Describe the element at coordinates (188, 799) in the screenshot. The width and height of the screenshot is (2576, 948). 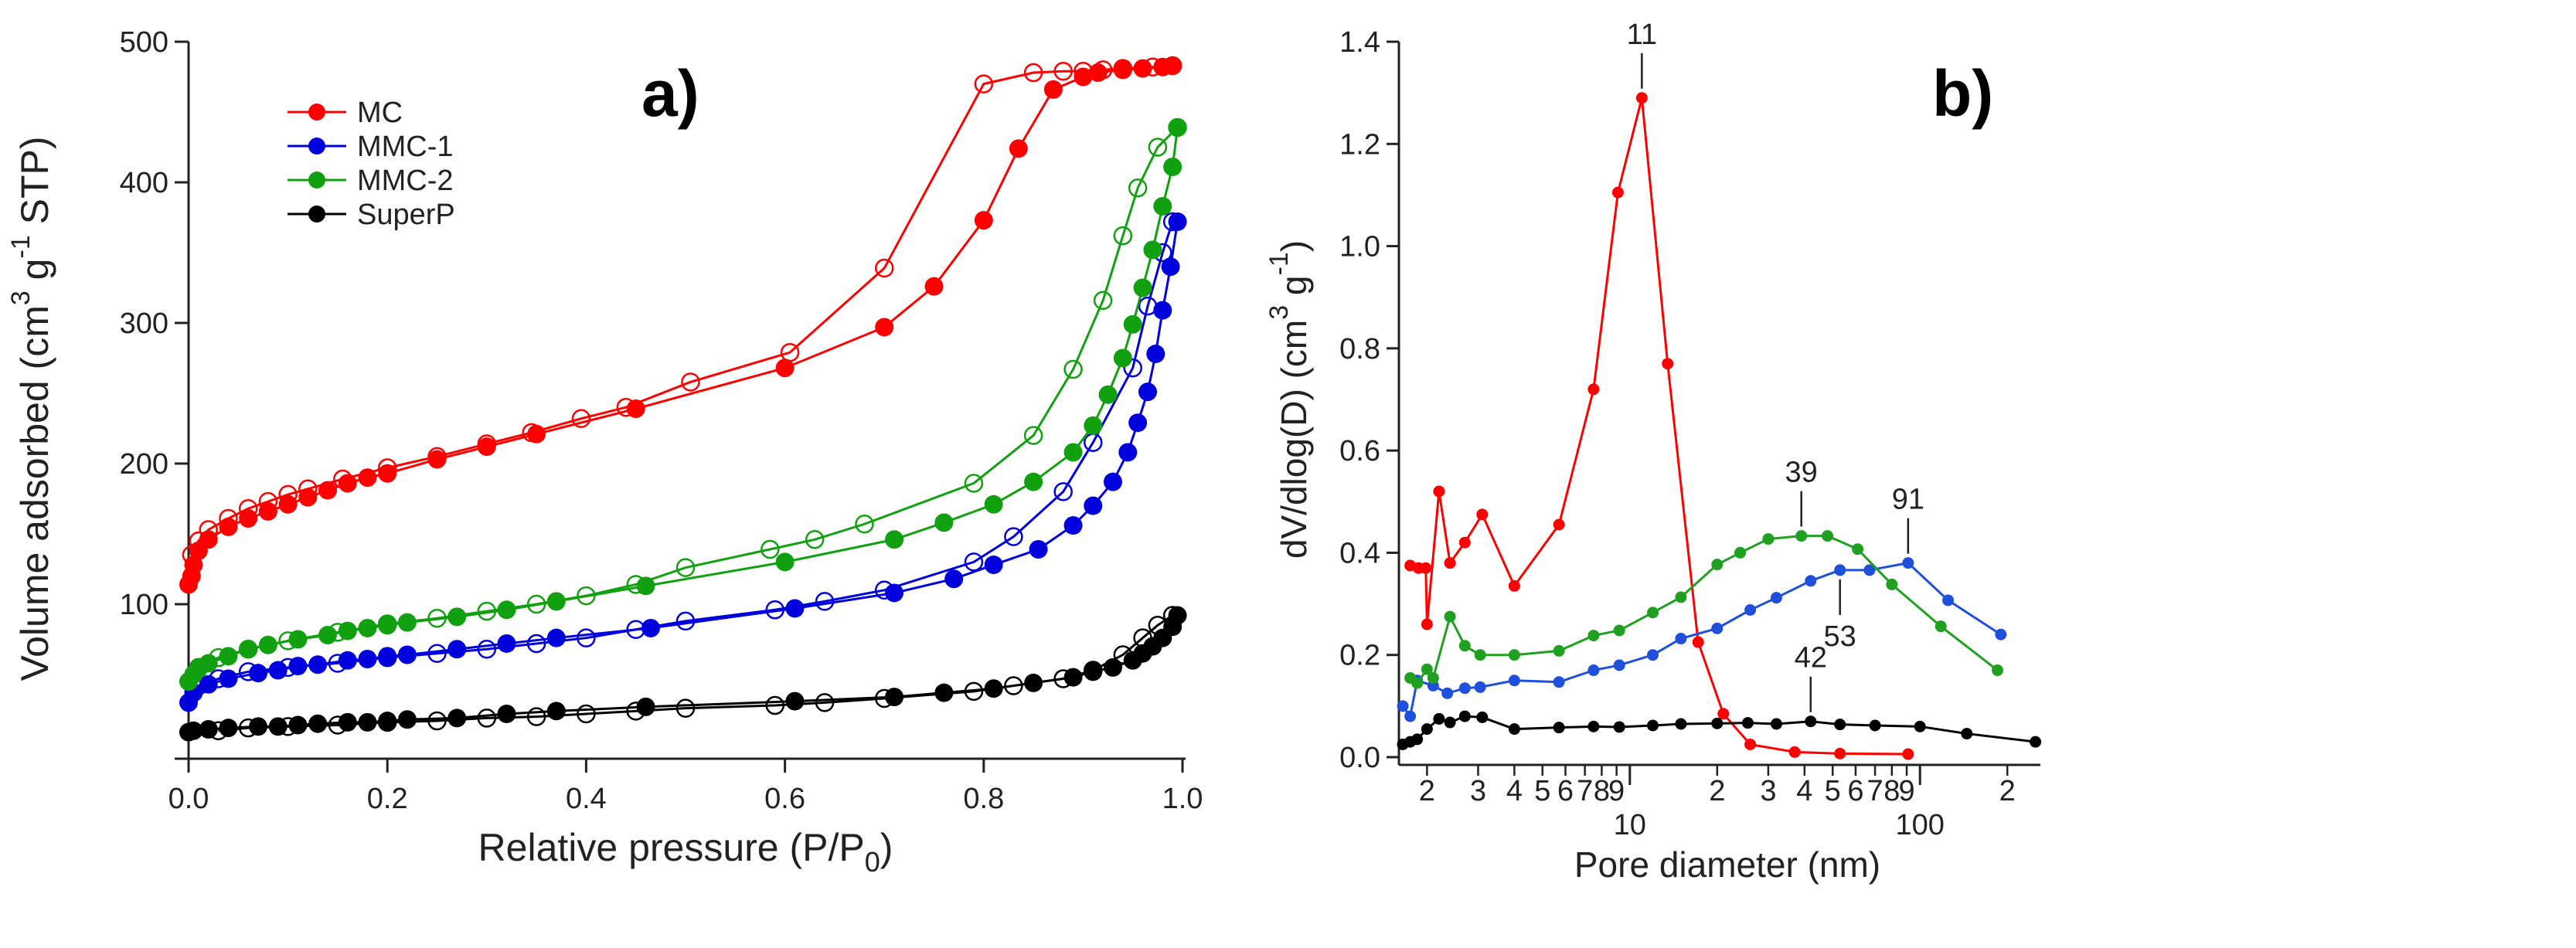
I see `x-tick-label: 0.0` at that location.